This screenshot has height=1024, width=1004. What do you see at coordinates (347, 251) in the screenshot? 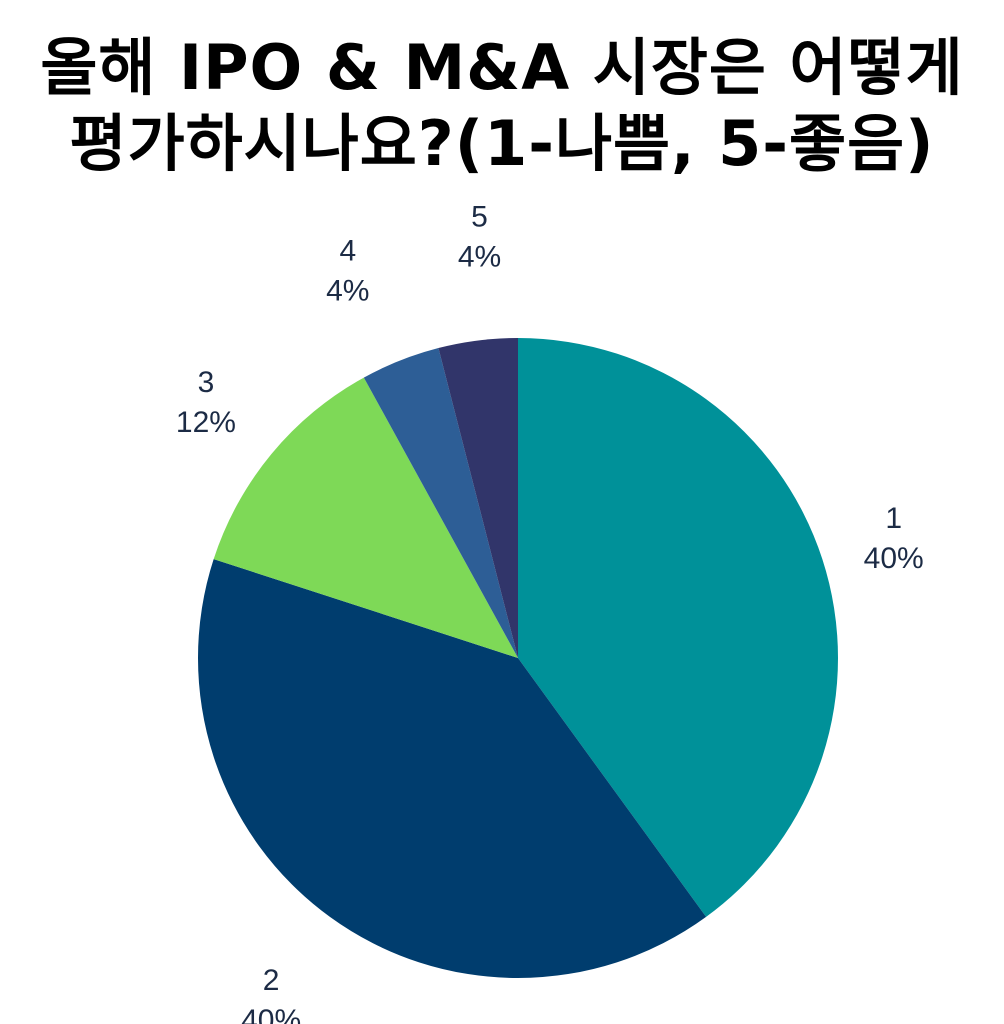
I see `slice-category-label-4: 4` at bounding box center [347, 251].